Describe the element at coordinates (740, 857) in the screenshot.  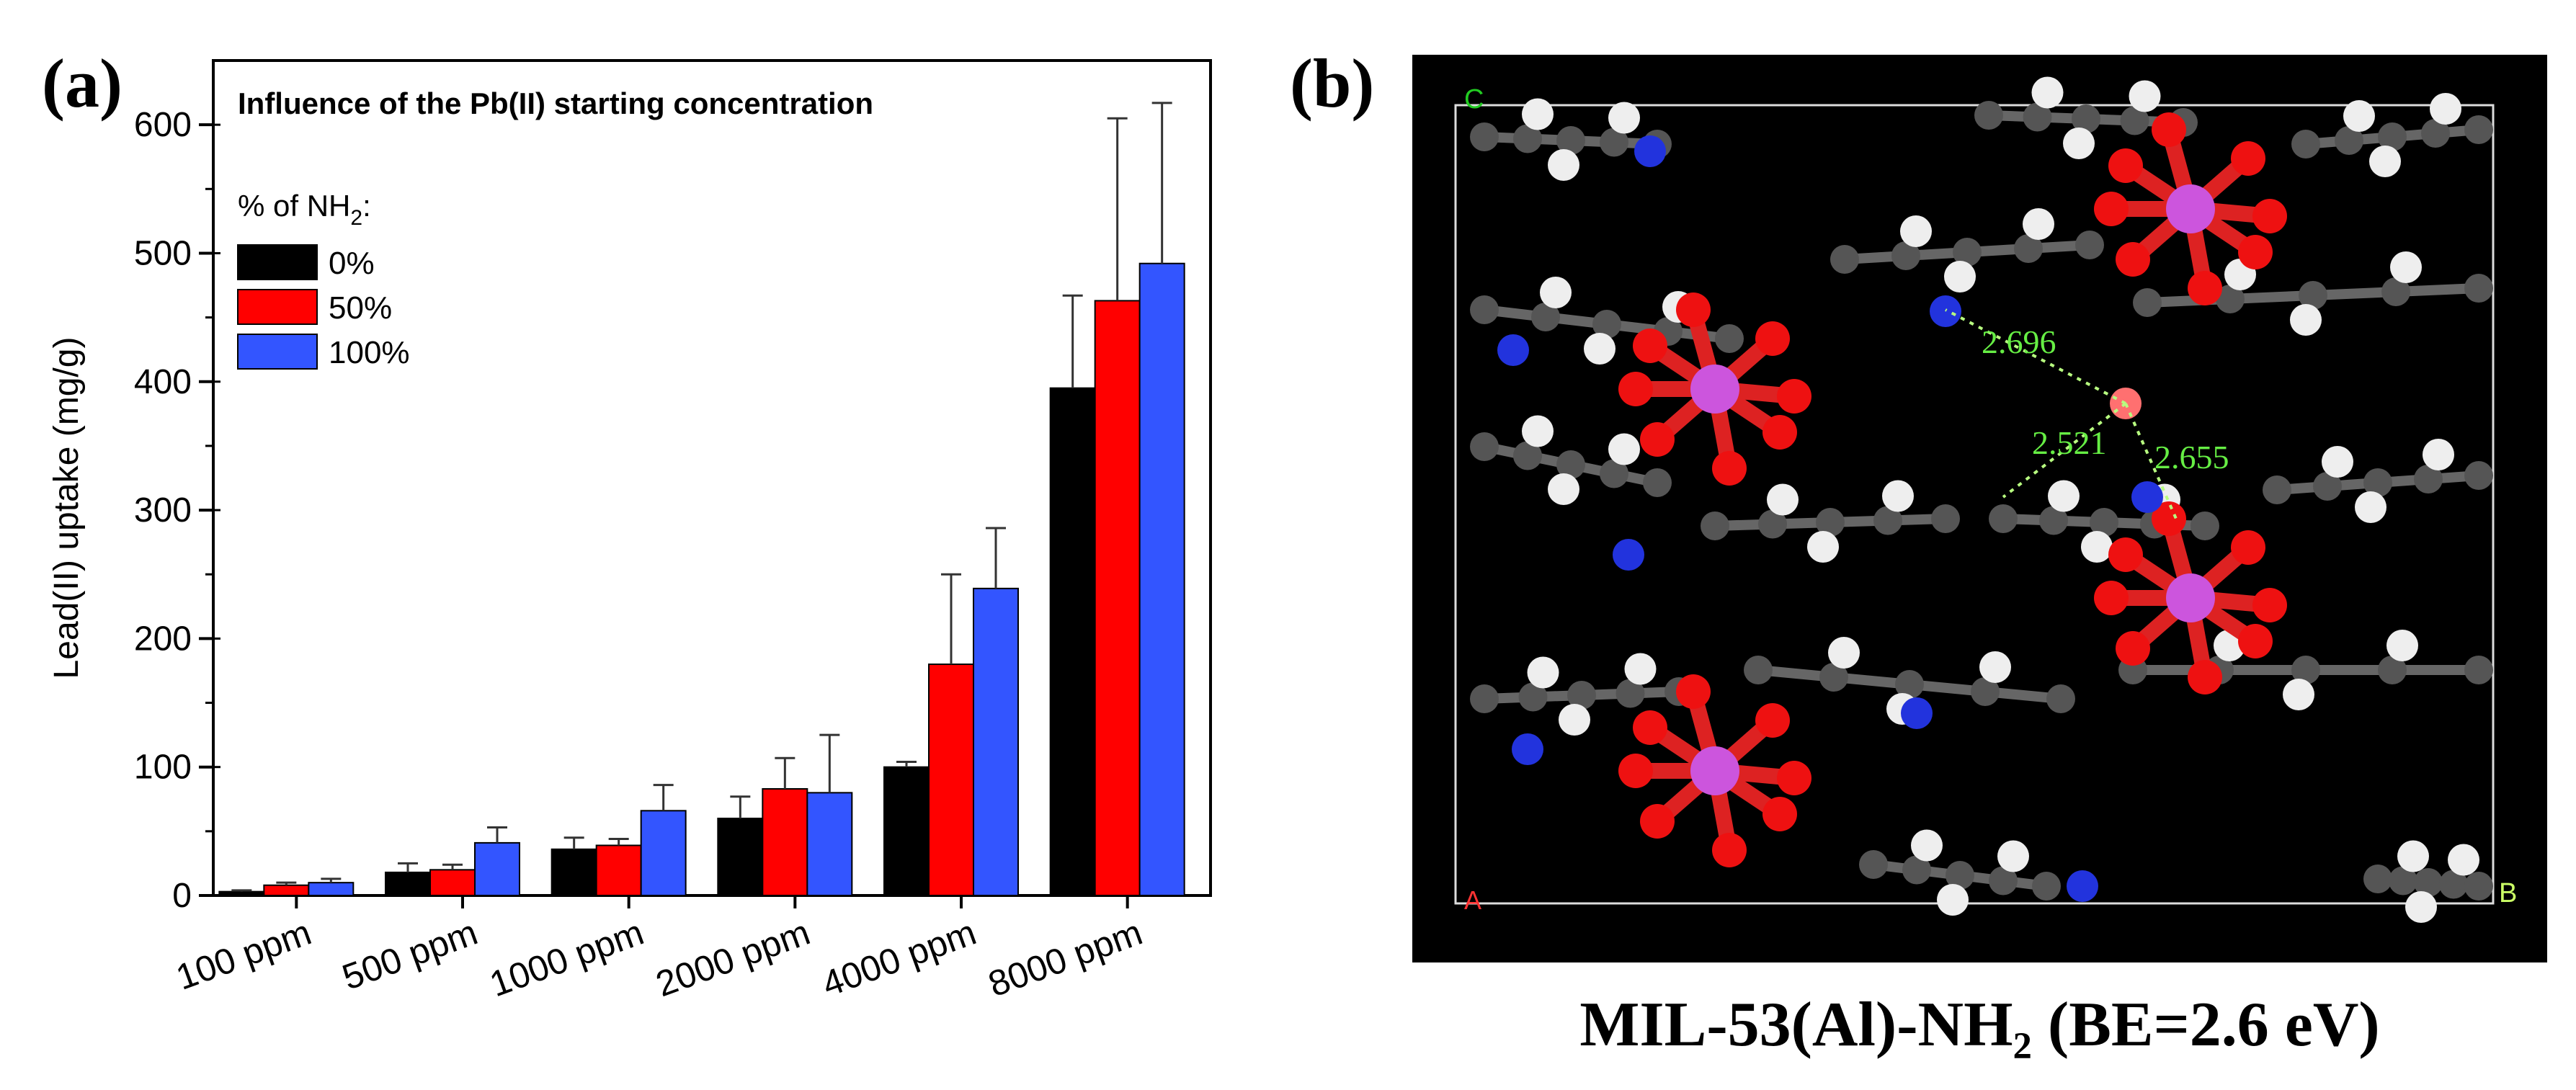
I see `bar-0pct-2000-ppm` at that location.